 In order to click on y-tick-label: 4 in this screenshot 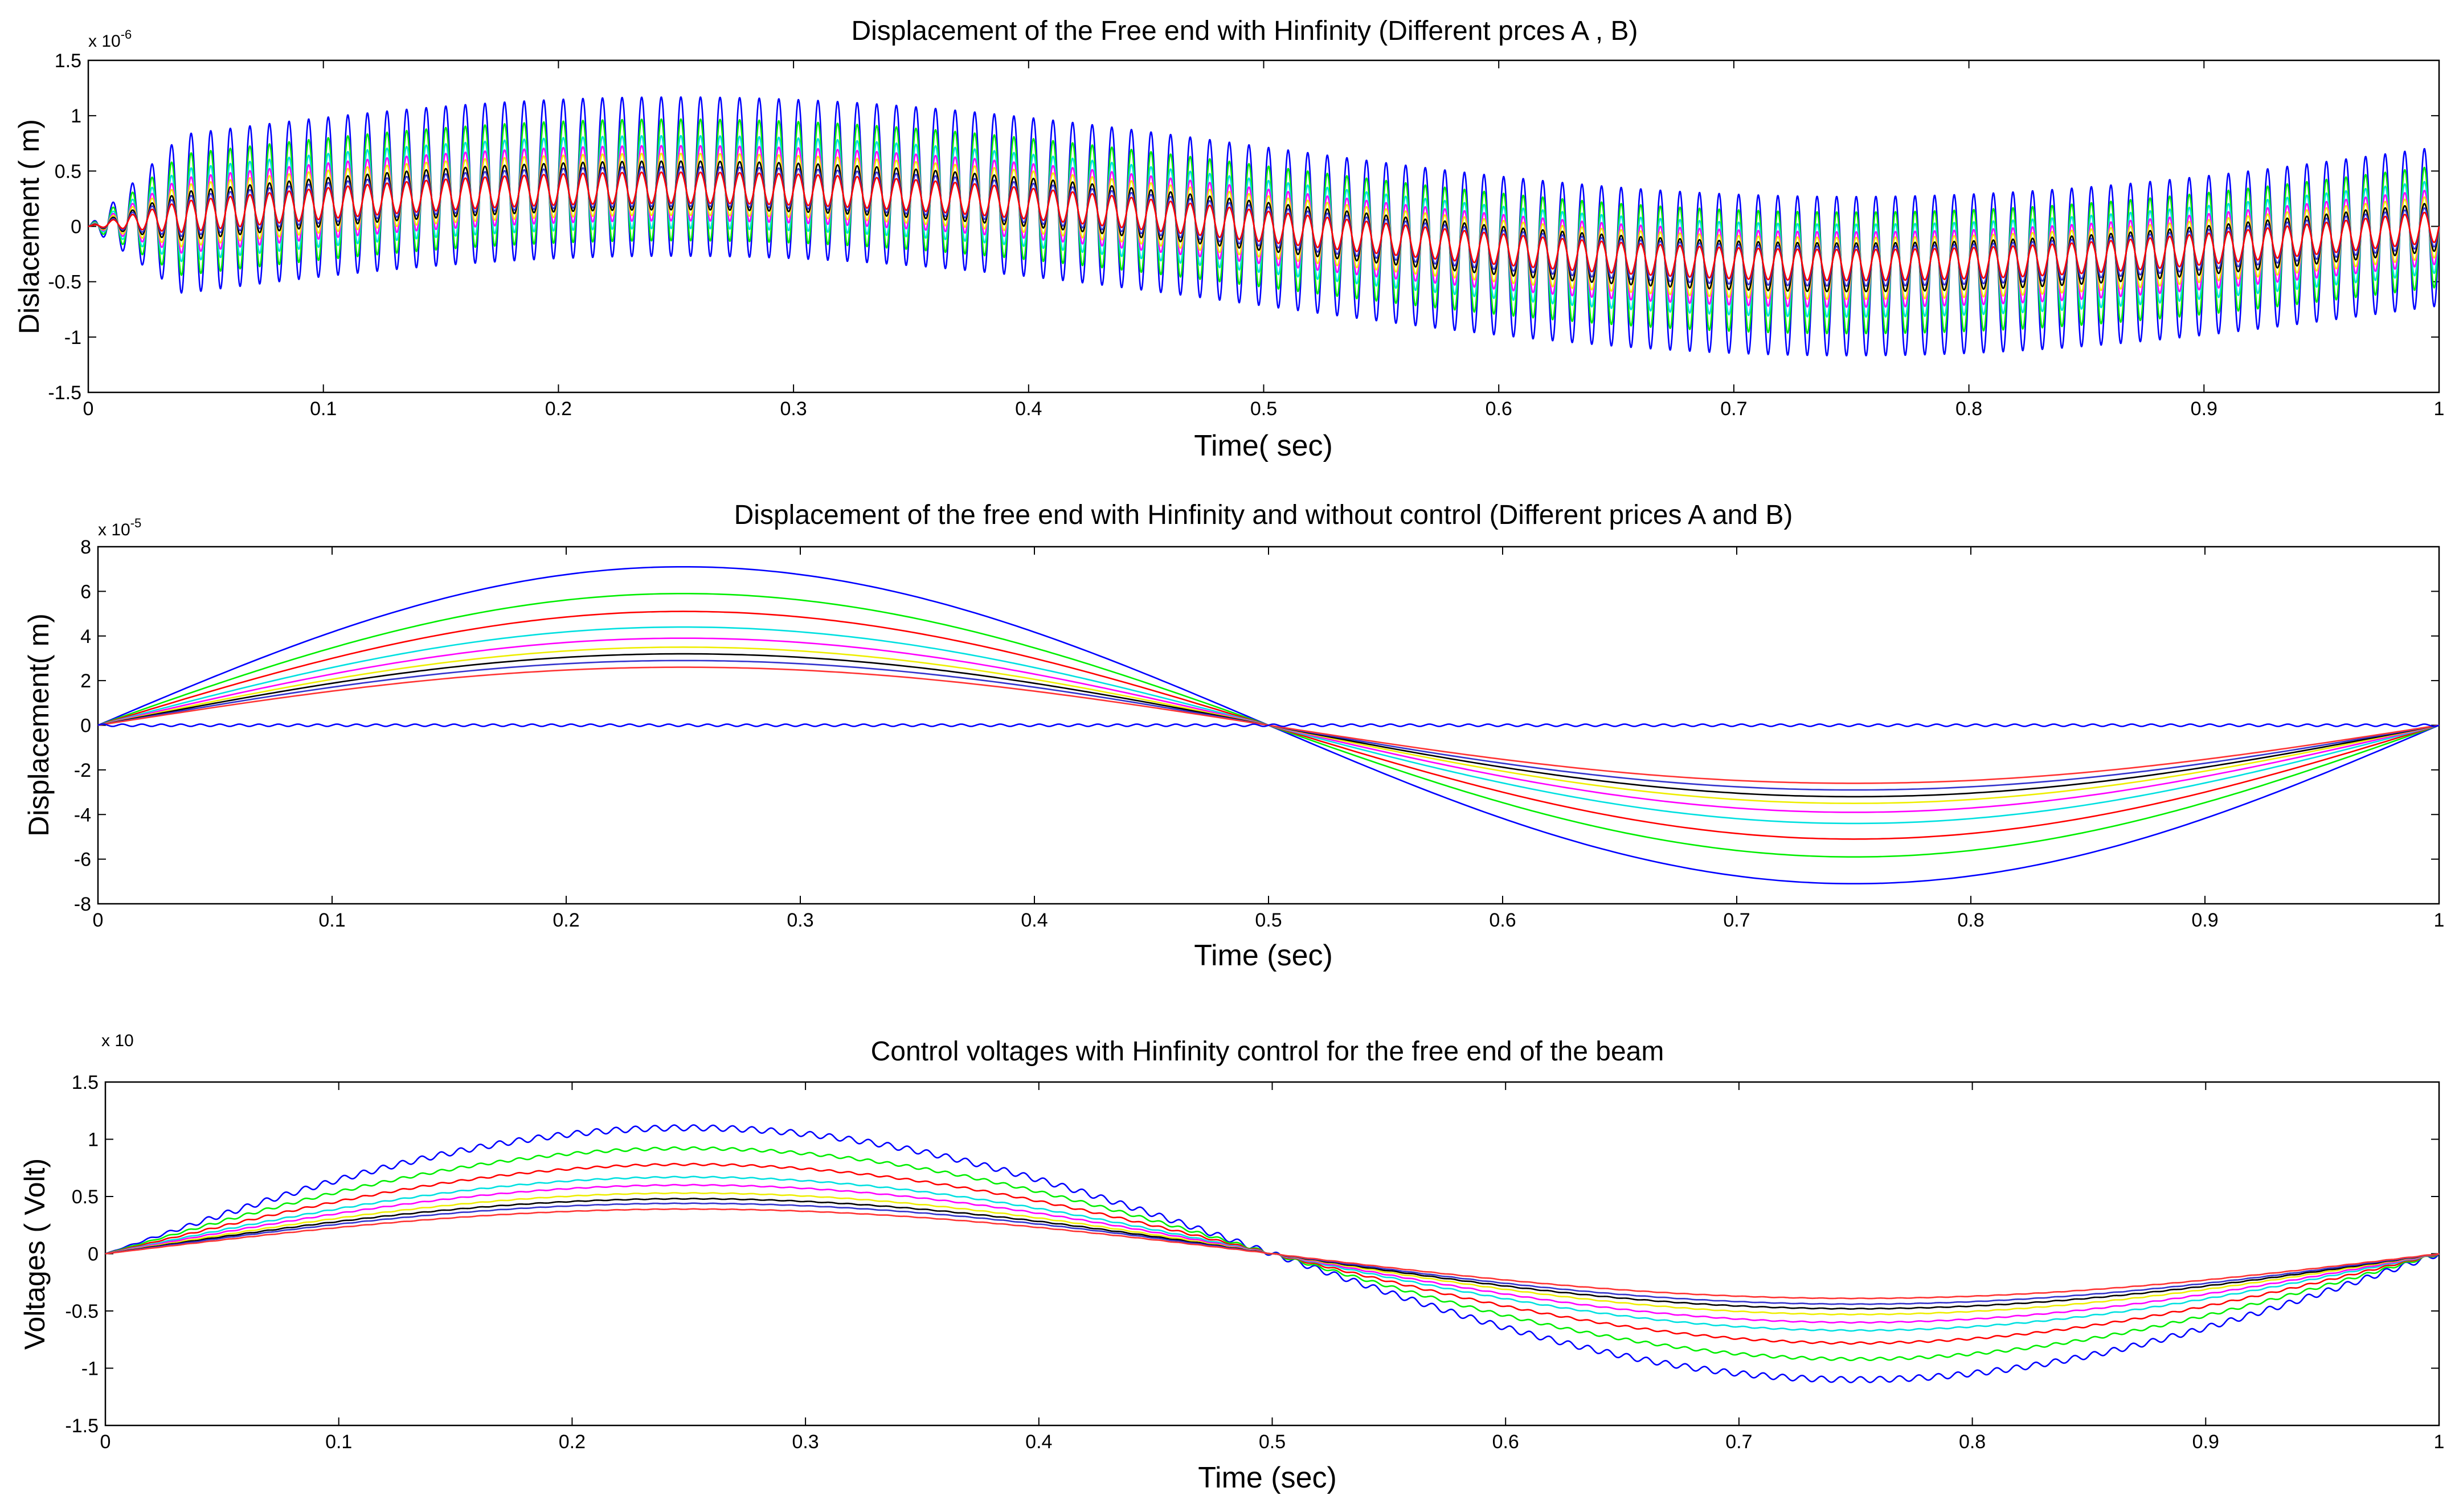, I will do `click(85, 637)`.